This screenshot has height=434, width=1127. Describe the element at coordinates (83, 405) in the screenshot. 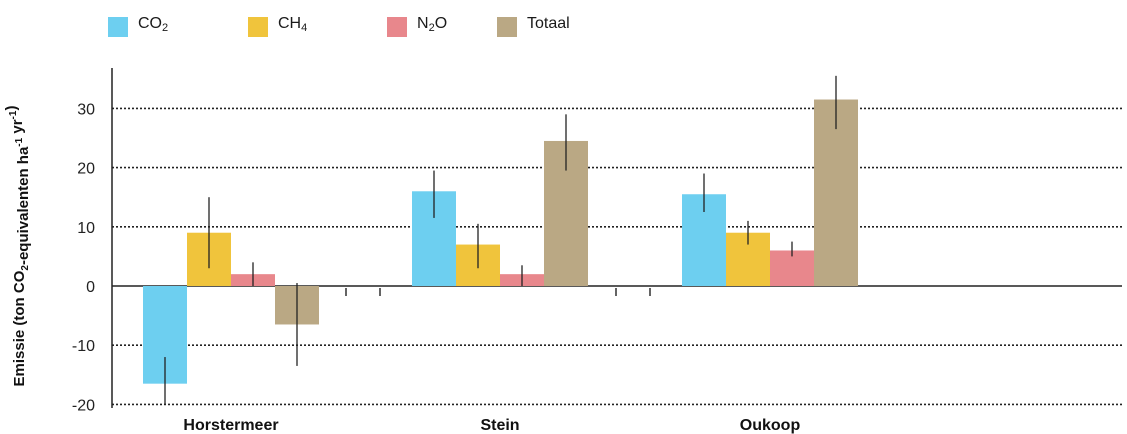

I see `y-tick-label: -20` at that location.